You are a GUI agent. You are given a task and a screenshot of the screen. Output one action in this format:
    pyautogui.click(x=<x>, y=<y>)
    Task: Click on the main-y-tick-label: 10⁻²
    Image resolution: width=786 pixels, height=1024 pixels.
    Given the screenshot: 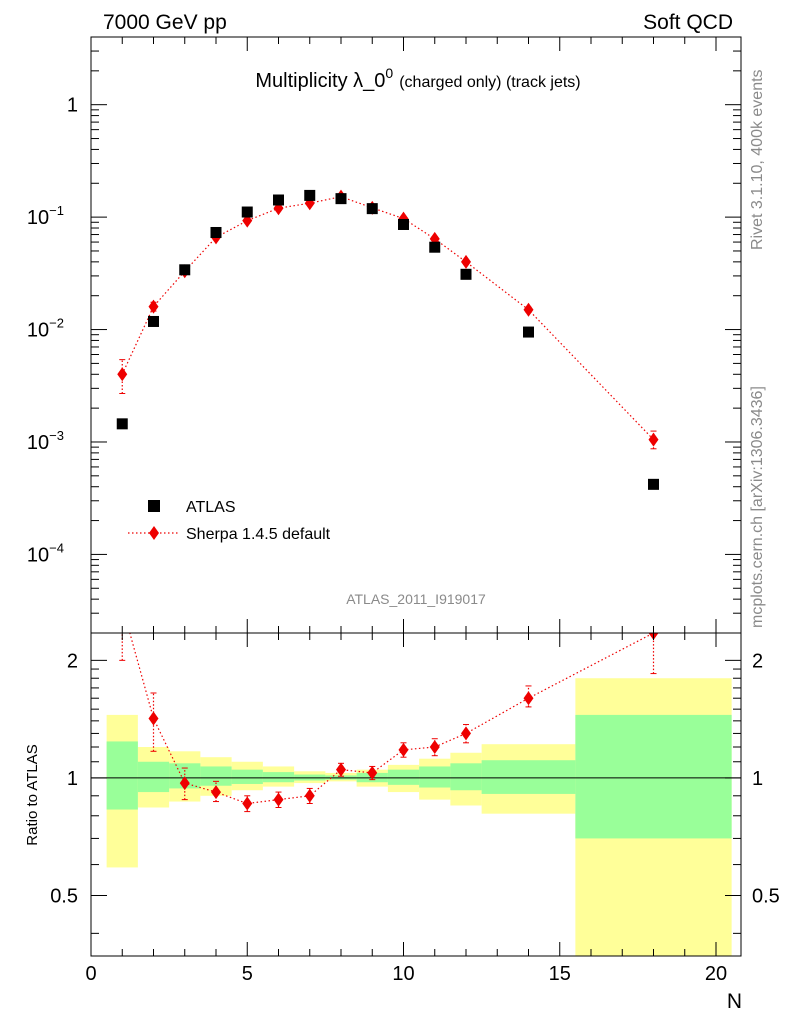 What is the action you would take?
    pyautogui.click(x=45, y=329)
    